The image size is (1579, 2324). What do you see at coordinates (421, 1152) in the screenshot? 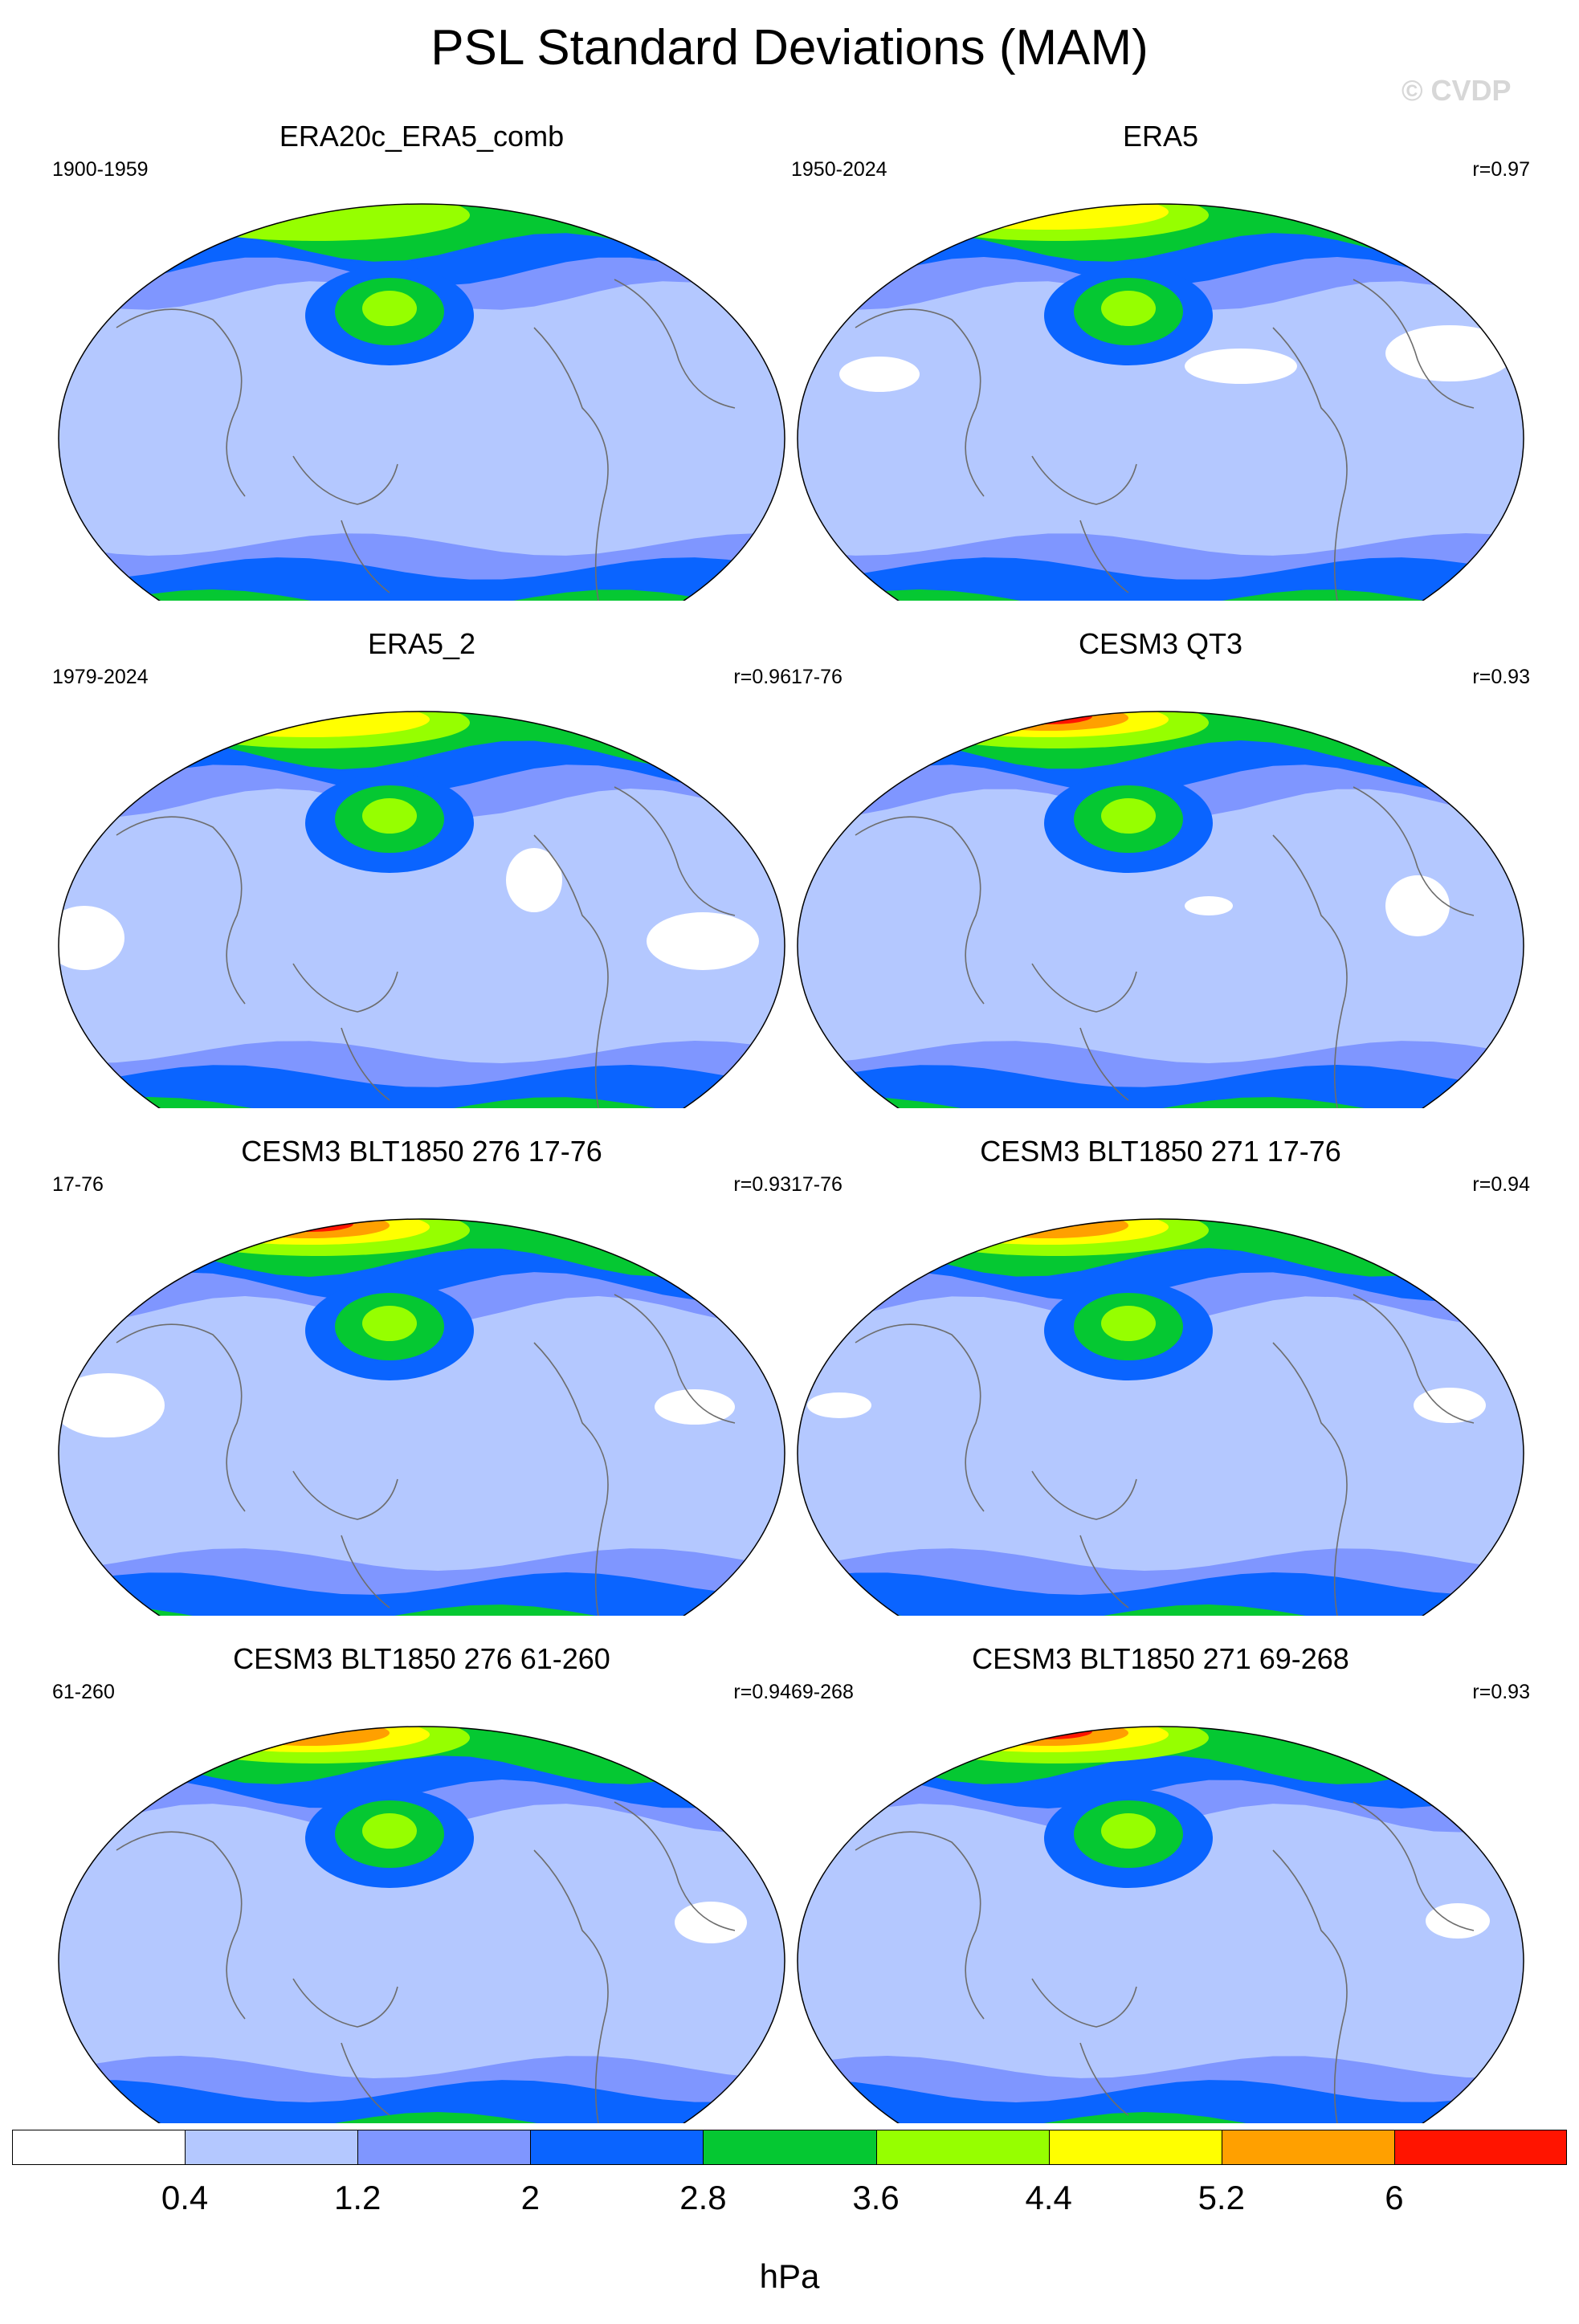
I see `panel-title: CESM3 BLT1850 276 17-76` at bounding box center [421, 1152].